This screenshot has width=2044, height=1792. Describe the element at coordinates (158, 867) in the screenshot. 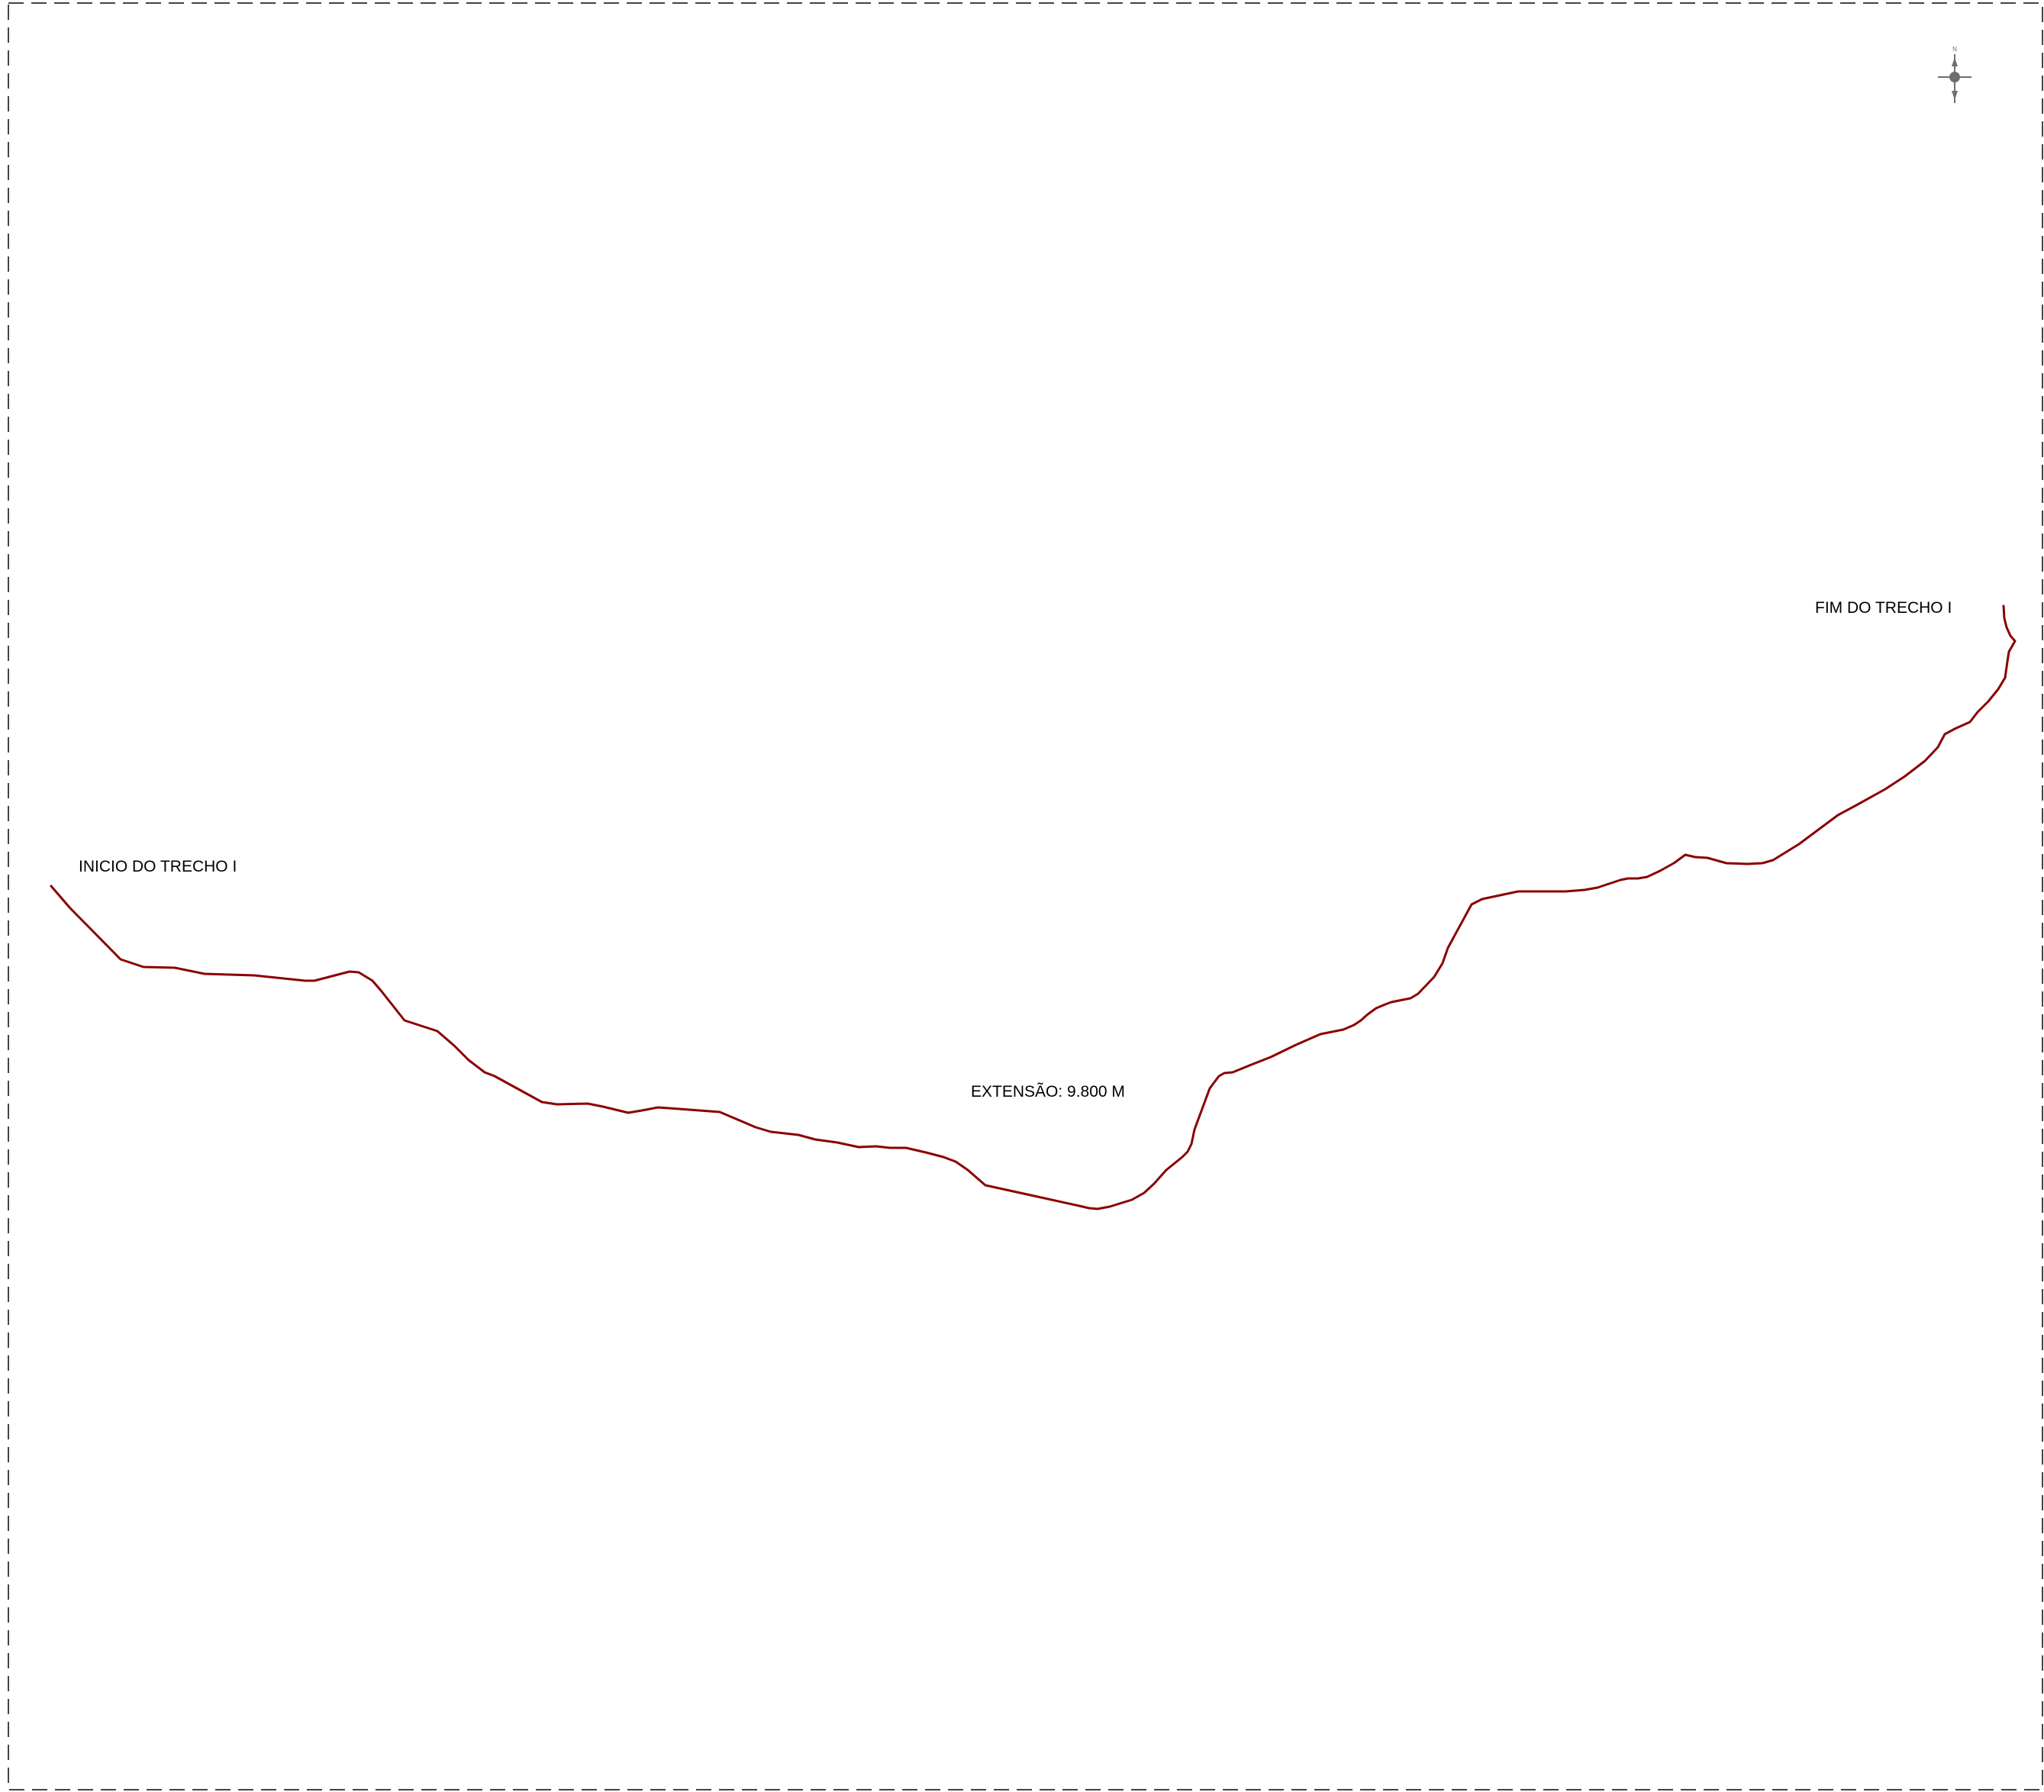

I see `route-start-label: INICIO DO TRECHO I` at that location.